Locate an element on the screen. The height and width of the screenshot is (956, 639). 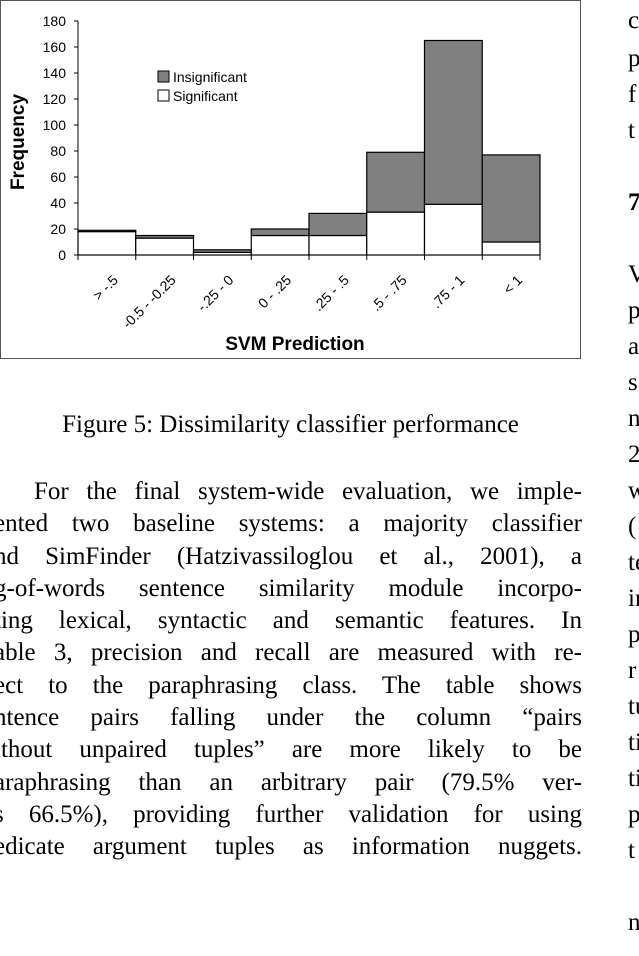
right-column-fragment: in is located at coordinates (633, 598).